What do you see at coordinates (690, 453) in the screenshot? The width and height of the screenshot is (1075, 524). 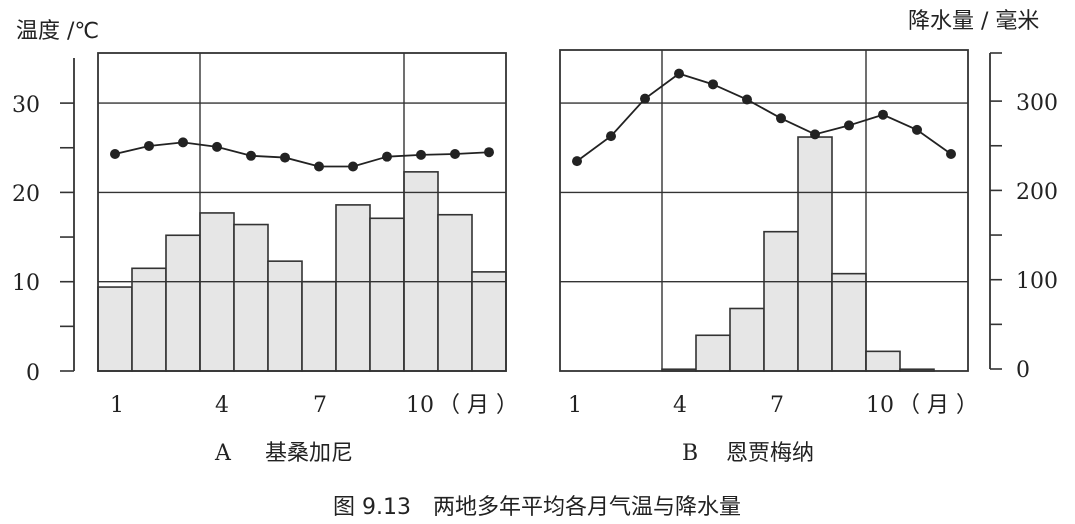 I see `panel-label-b: B` at bounding box center [690, 453].